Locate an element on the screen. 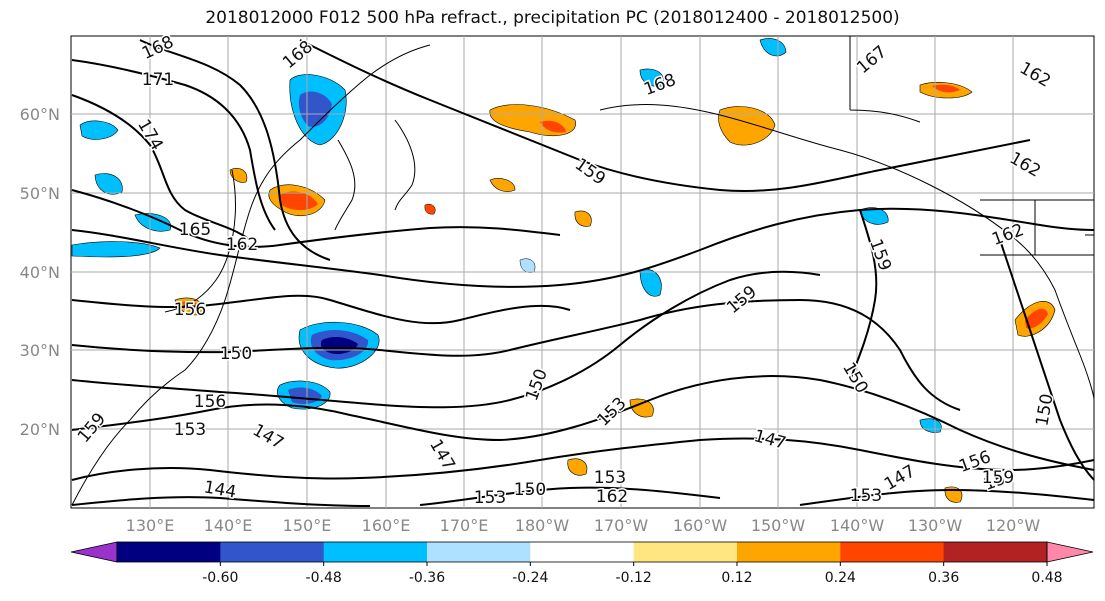 The image size is (1105, 601). colorbar-tick-label: 0.48 is located at coordinates (1046, 578).